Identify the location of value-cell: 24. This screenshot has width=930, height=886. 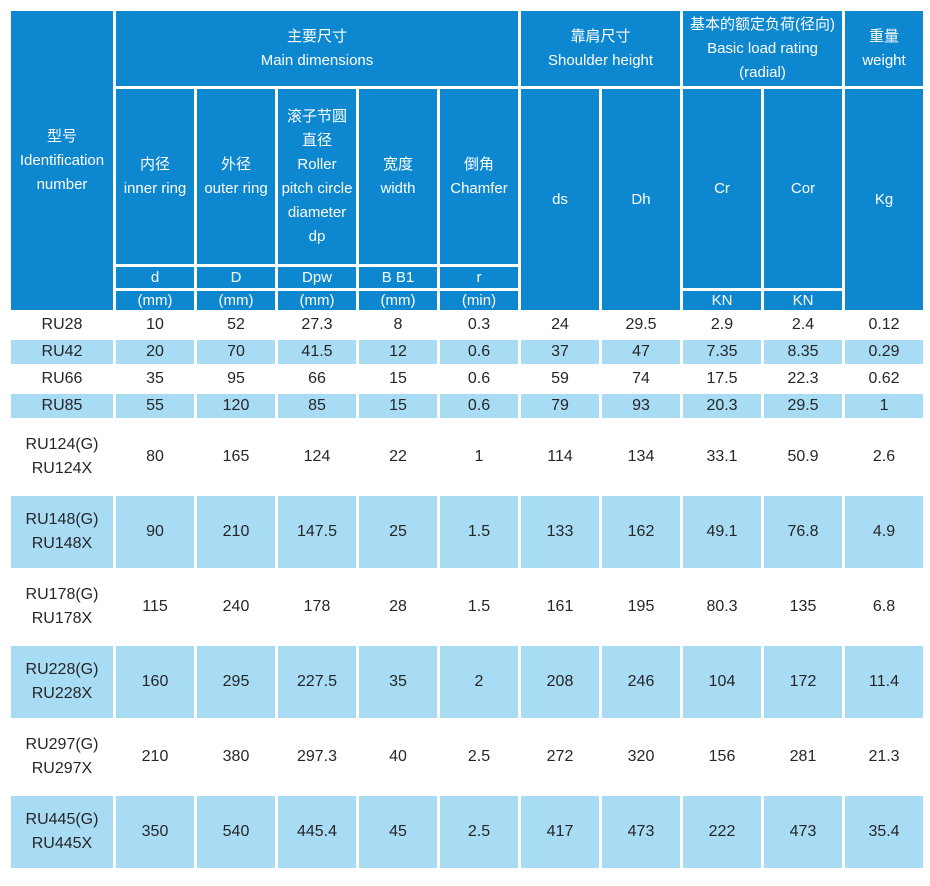
(560, 325).